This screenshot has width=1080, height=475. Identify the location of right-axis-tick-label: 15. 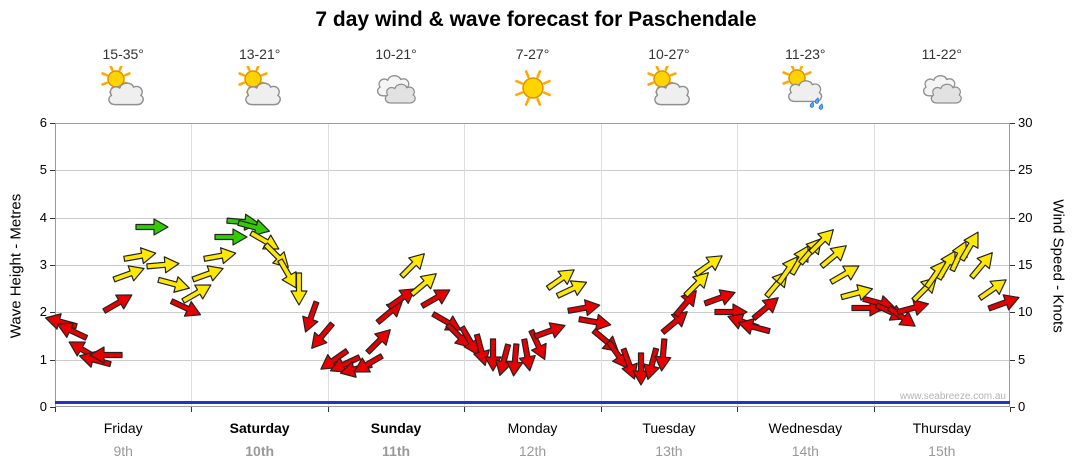
(1025, 264).